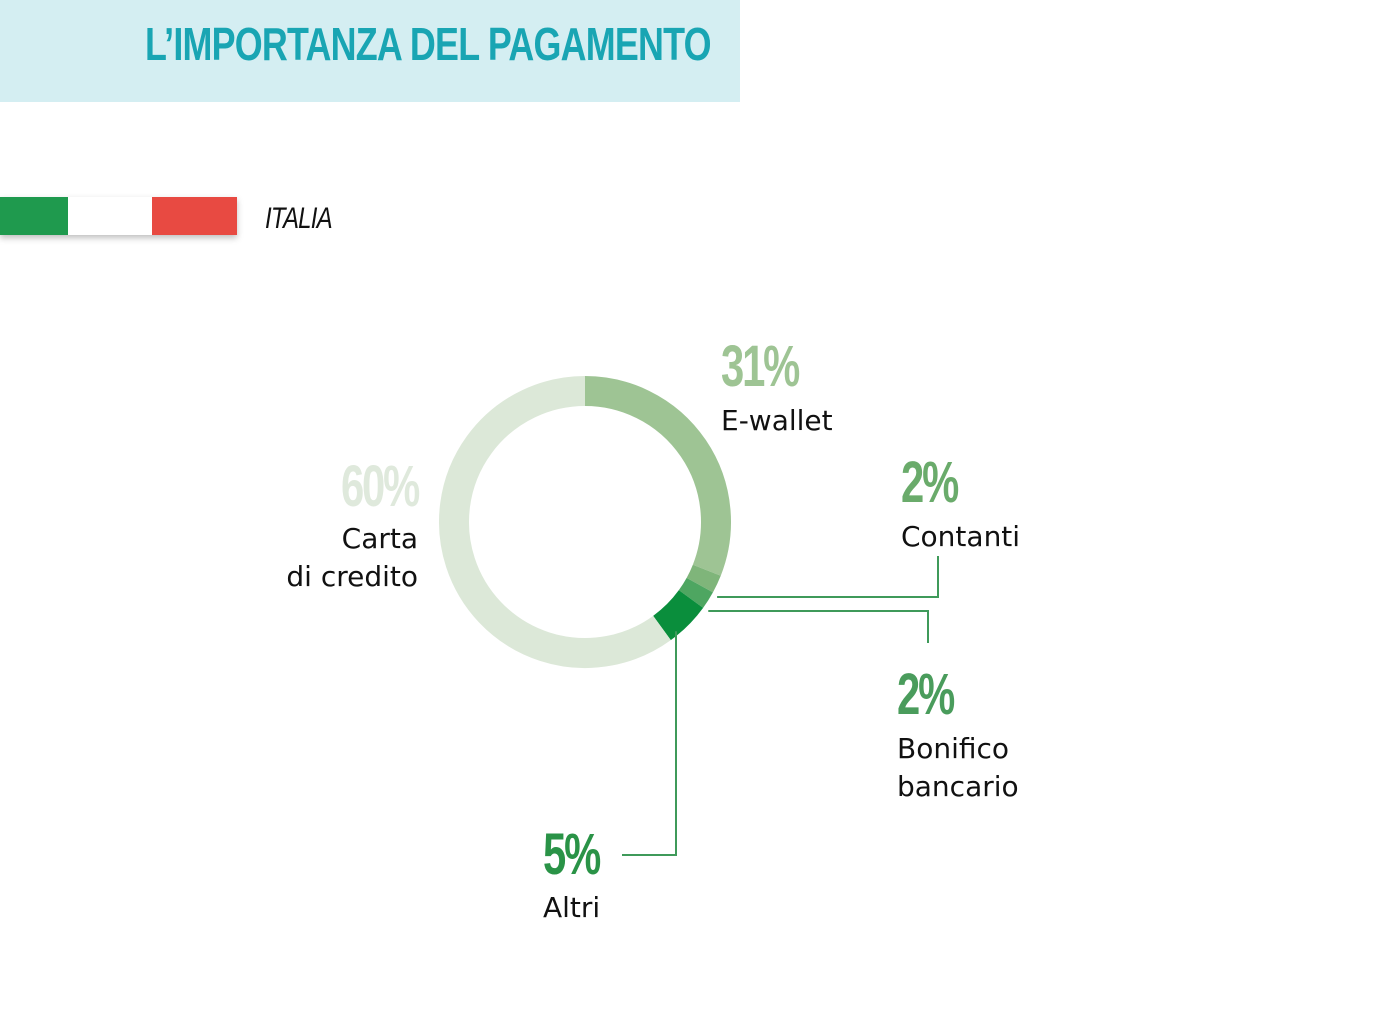  Describe the element at coordinates (380, 486) in the screenshot. I see `carta-percent: 60%` at that location.